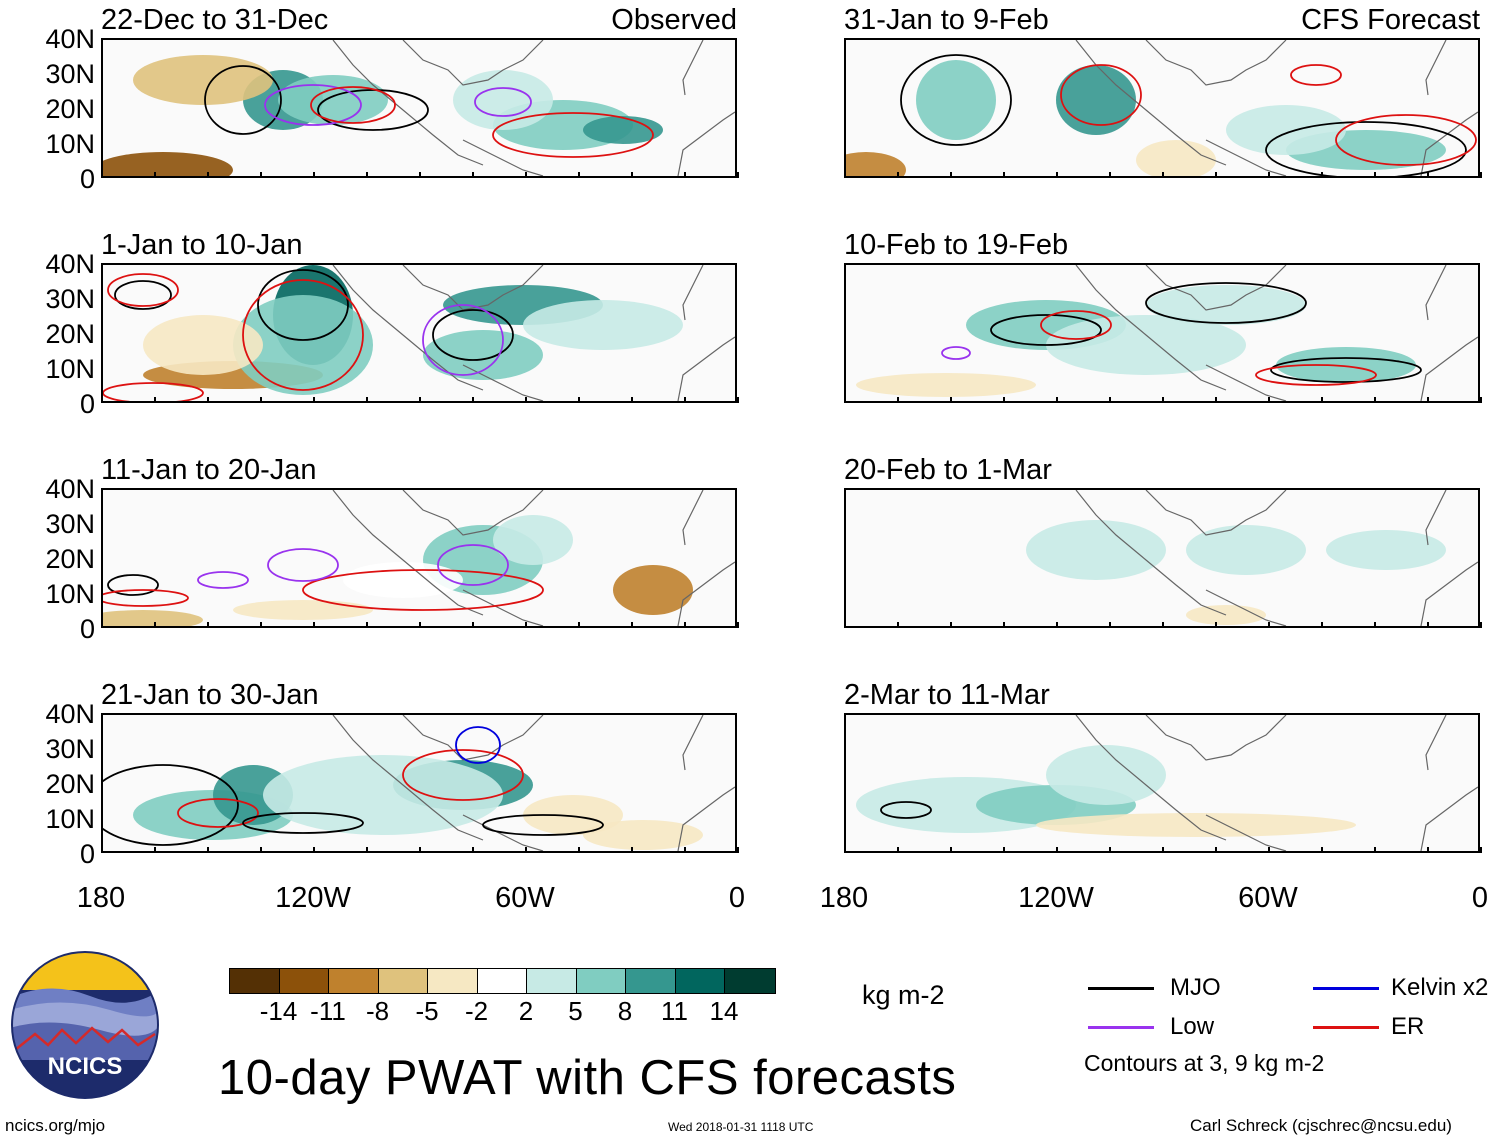 The width and height of the screenshot is (1510, 1141). Describe the element at coordinates (1195, 987) in the screenshot. I see `legend-mjo-label: MJO` at that location.